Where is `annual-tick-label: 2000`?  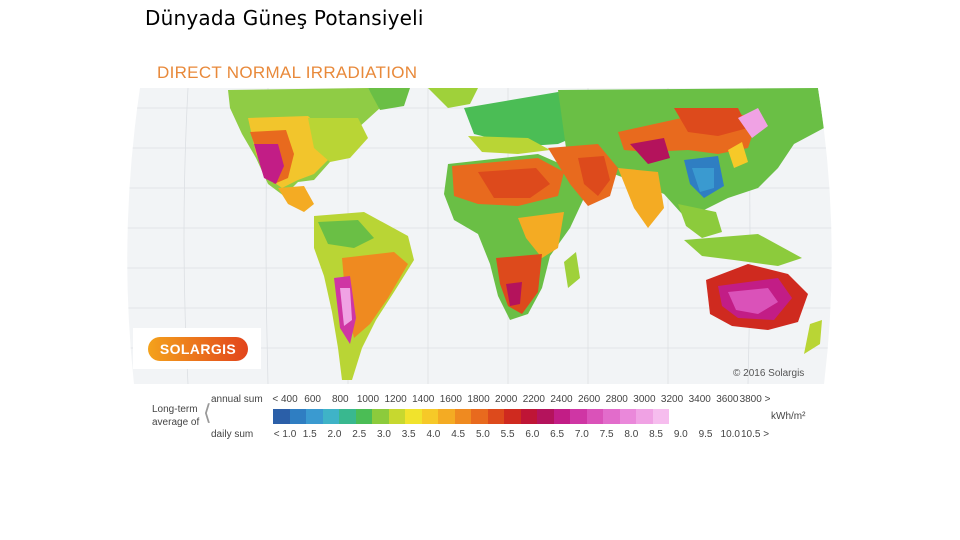
annual-tick-label: 2000 is located at coordinates (506, 399).